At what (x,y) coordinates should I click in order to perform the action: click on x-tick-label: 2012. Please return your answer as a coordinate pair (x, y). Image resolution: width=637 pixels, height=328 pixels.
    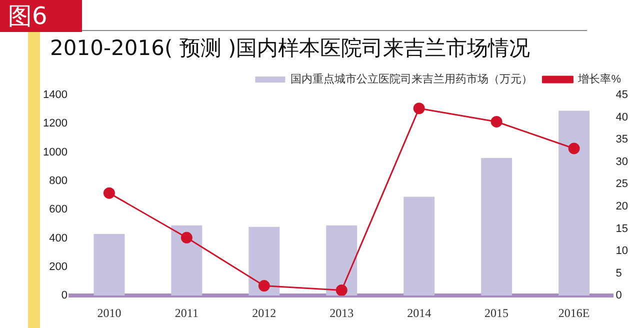
    Looking at the image, I should click on (264, 313).